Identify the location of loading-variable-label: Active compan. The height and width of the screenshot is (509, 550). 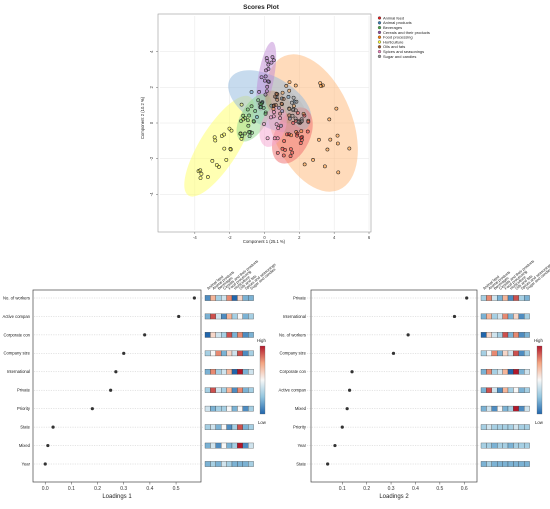
(293, 390).